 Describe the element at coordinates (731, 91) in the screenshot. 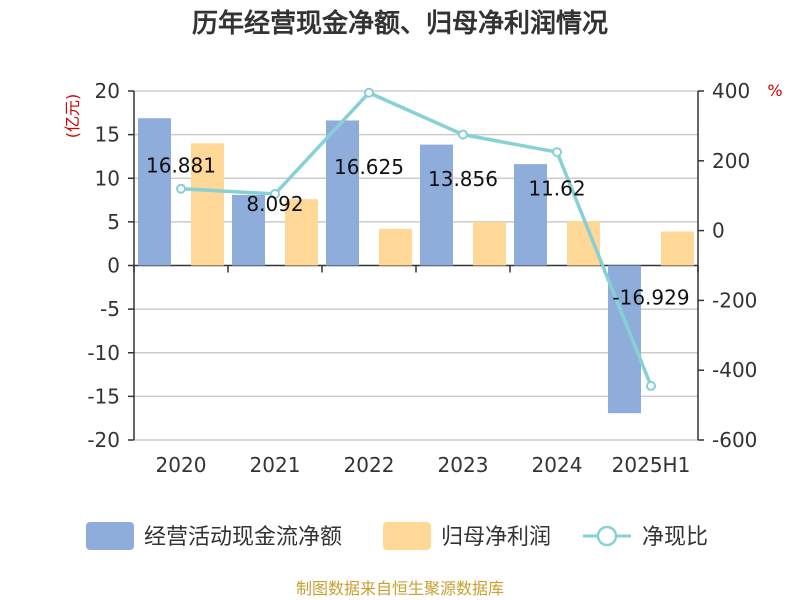

I see `right-axis-tick-label: 400` at that location.